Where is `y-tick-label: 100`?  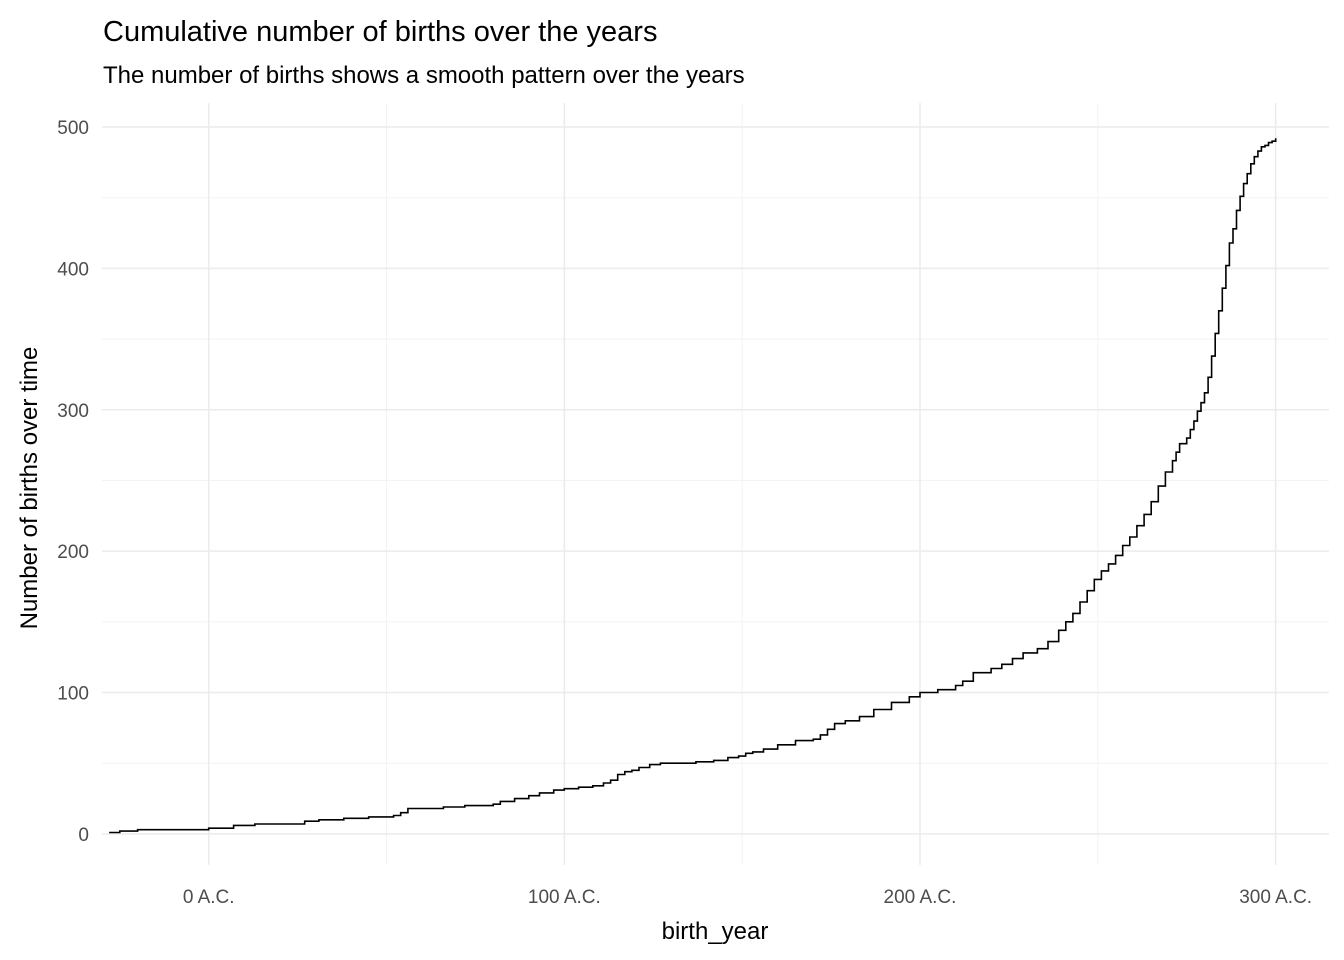 y-tick-label: 100 is located at coordinates (73, 694).